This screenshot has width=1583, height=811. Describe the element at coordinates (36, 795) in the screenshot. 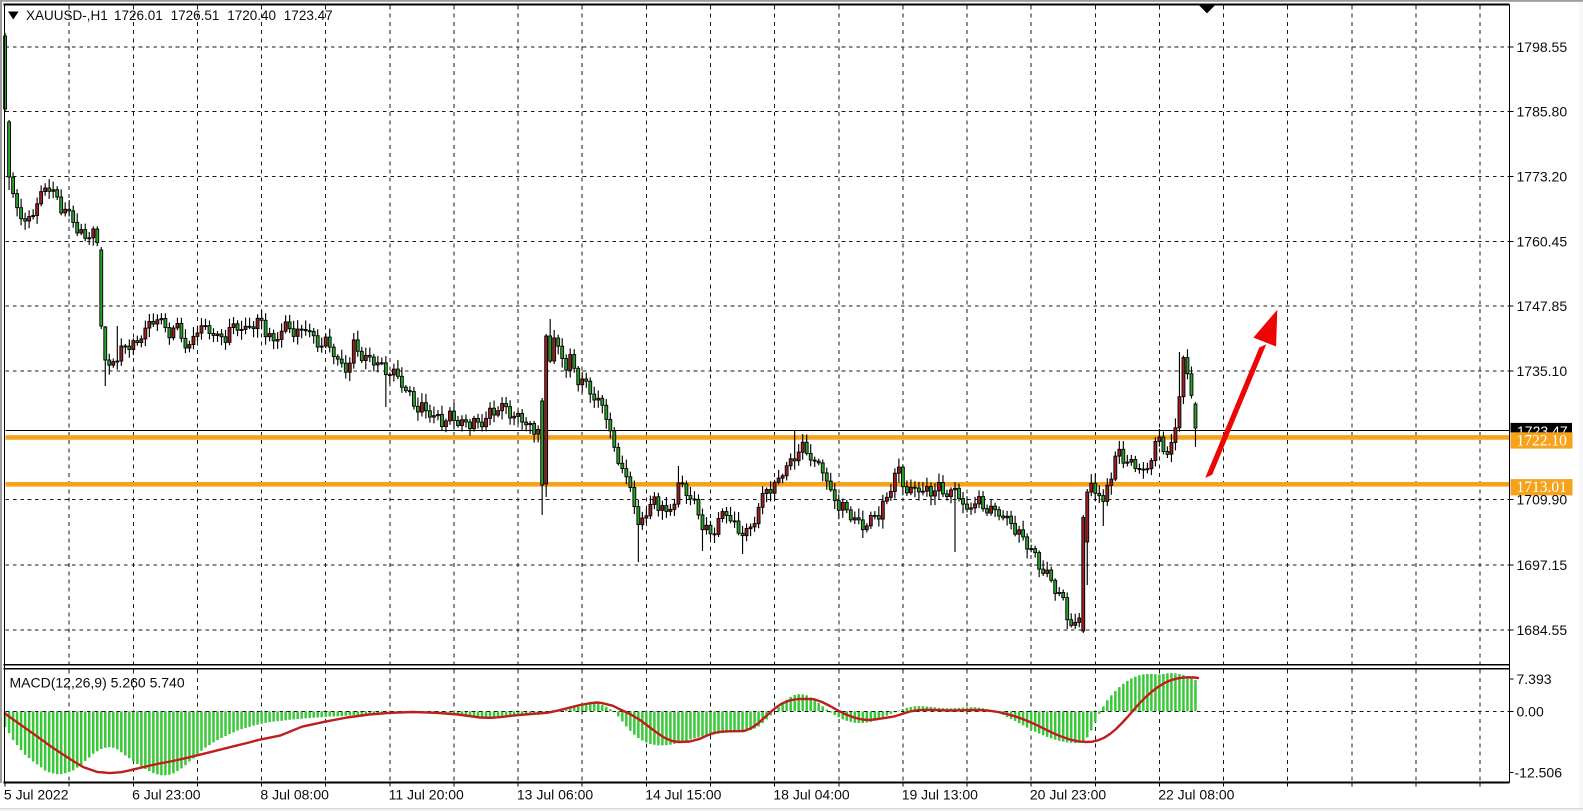

I see `svg-text: 5 Jul 2022` at that location.